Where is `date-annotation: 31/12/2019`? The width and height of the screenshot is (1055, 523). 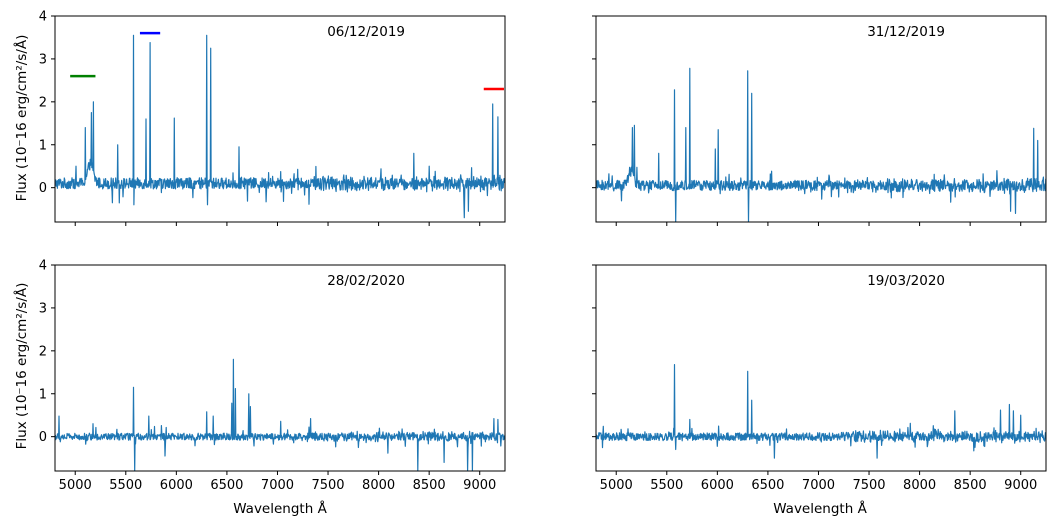 date-annotation: 31/12/2019 is located at coordinates (906, 32).